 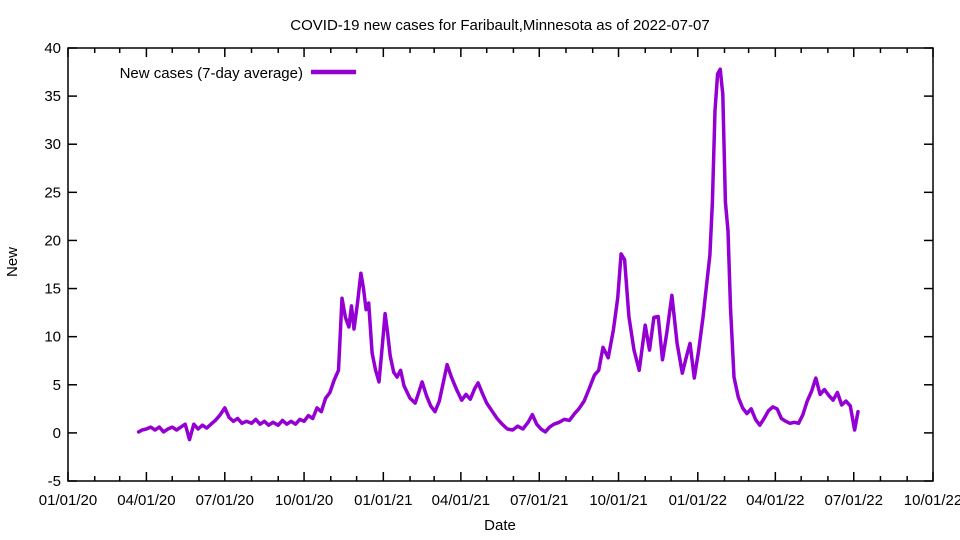 What do you see at coordinates (225, 500) in the screenshot?
I see `x-tick-label: 07/01/20` at bounding box center [225, 500].